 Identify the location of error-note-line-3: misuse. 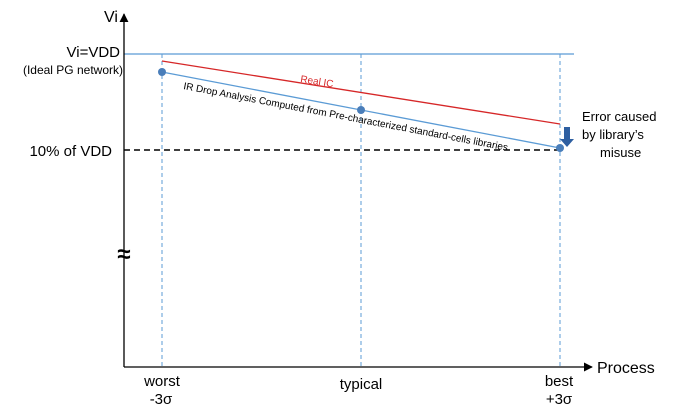
(620, 152).